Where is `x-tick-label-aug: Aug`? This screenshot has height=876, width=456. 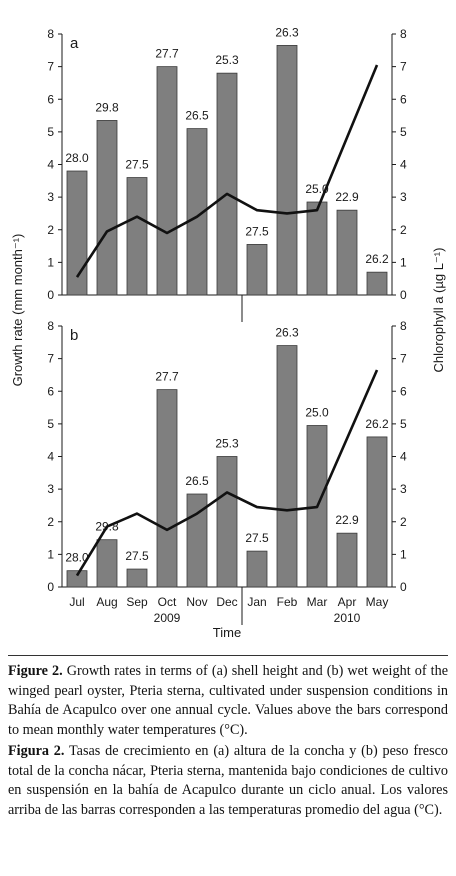
x-tick-label-aug: Aug is located at coordinates (106, 602).